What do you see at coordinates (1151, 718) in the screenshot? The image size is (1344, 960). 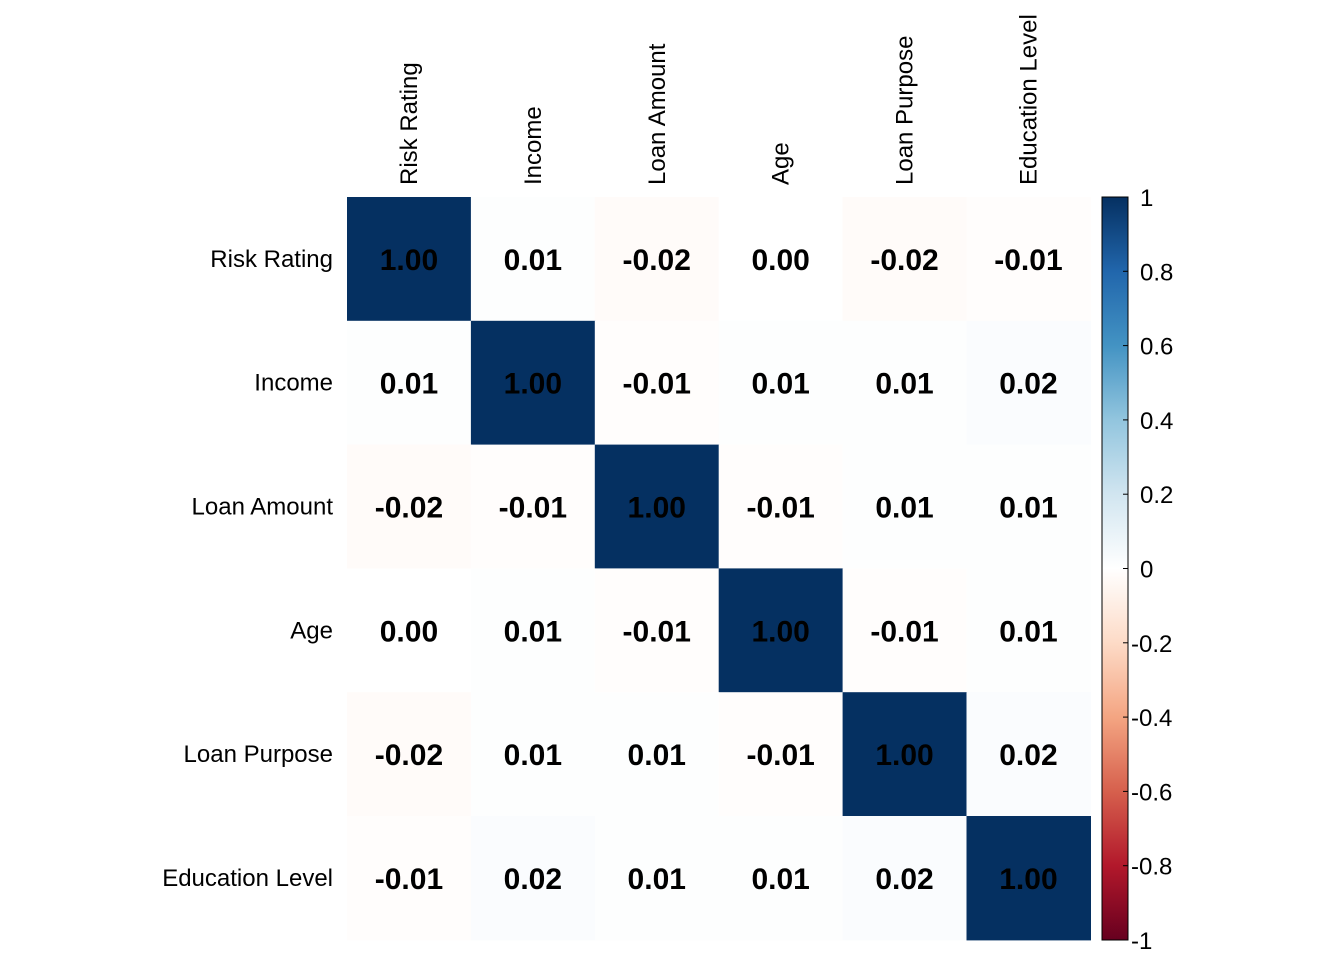 I see `color-legend-tick-label: -0.4` at bounding box center [1151, 718].